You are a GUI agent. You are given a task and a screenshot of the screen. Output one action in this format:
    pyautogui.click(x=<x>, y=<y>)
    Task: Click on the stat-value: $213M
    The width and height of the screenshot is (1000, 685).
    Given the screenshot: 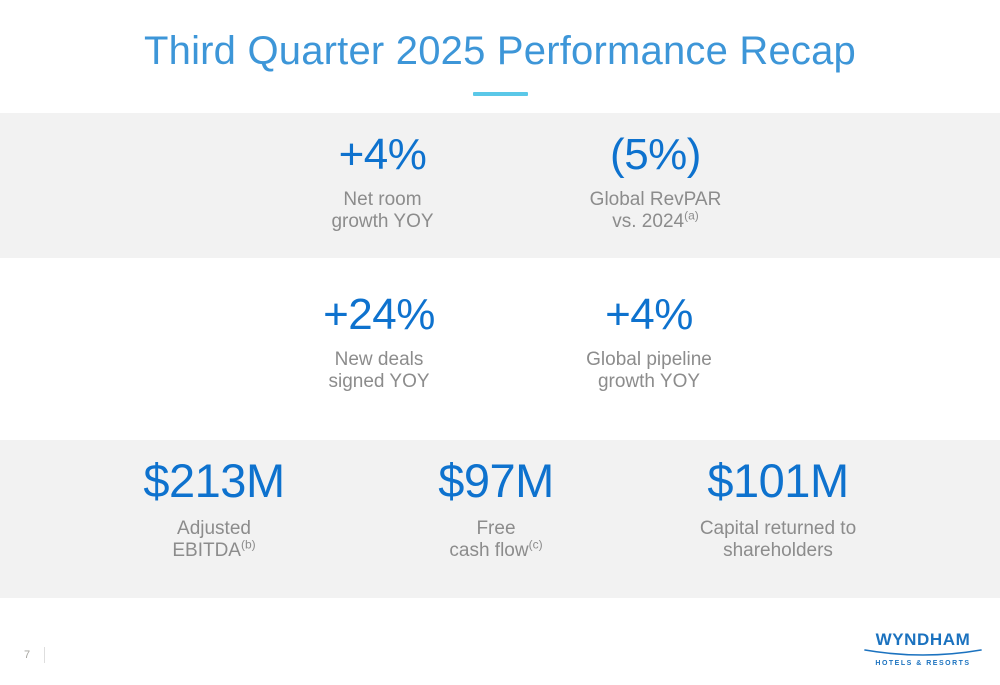 What is the action you would take?
    pyautogui.click(x=214, y=480)
    